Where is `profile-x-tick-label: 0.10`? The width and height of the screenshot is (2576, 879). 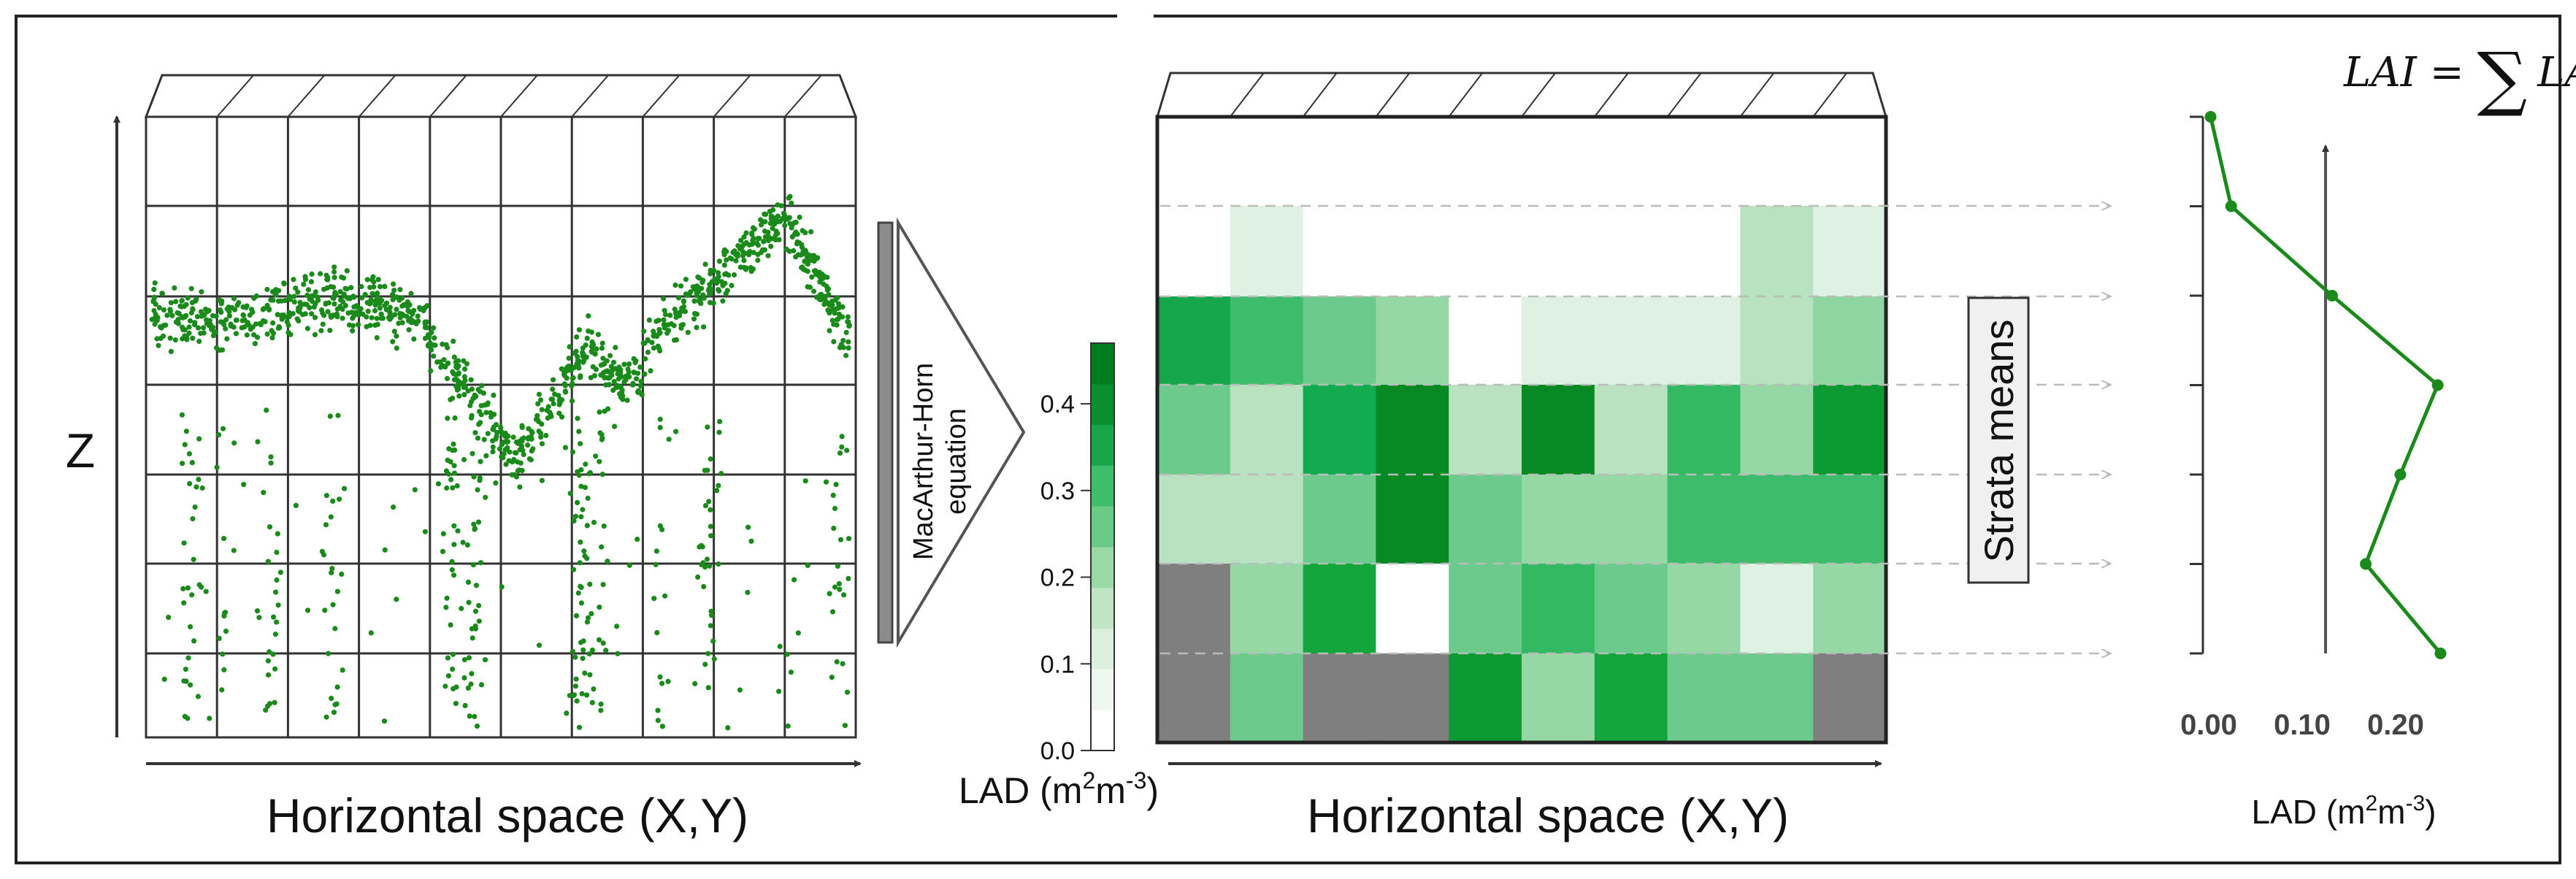 profile-x-tick-label: 0.10 is located at coordinates (2302, 725).